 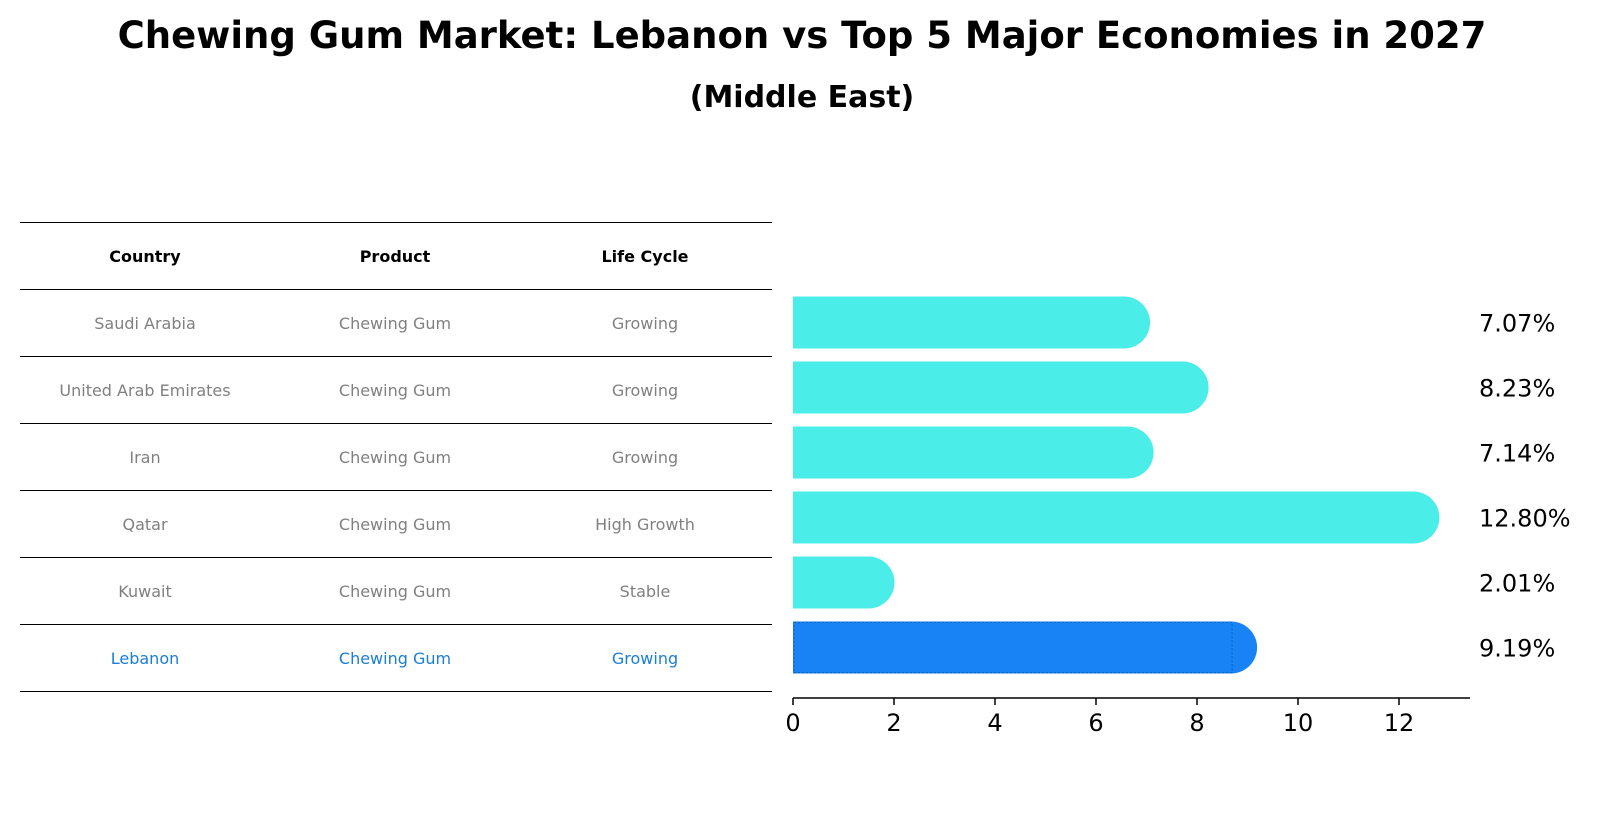 What do you see at coordinates (145, 390) in the screenshot?
I see `cell-country: United Arab Emirates` at bounding box center [145, 390].